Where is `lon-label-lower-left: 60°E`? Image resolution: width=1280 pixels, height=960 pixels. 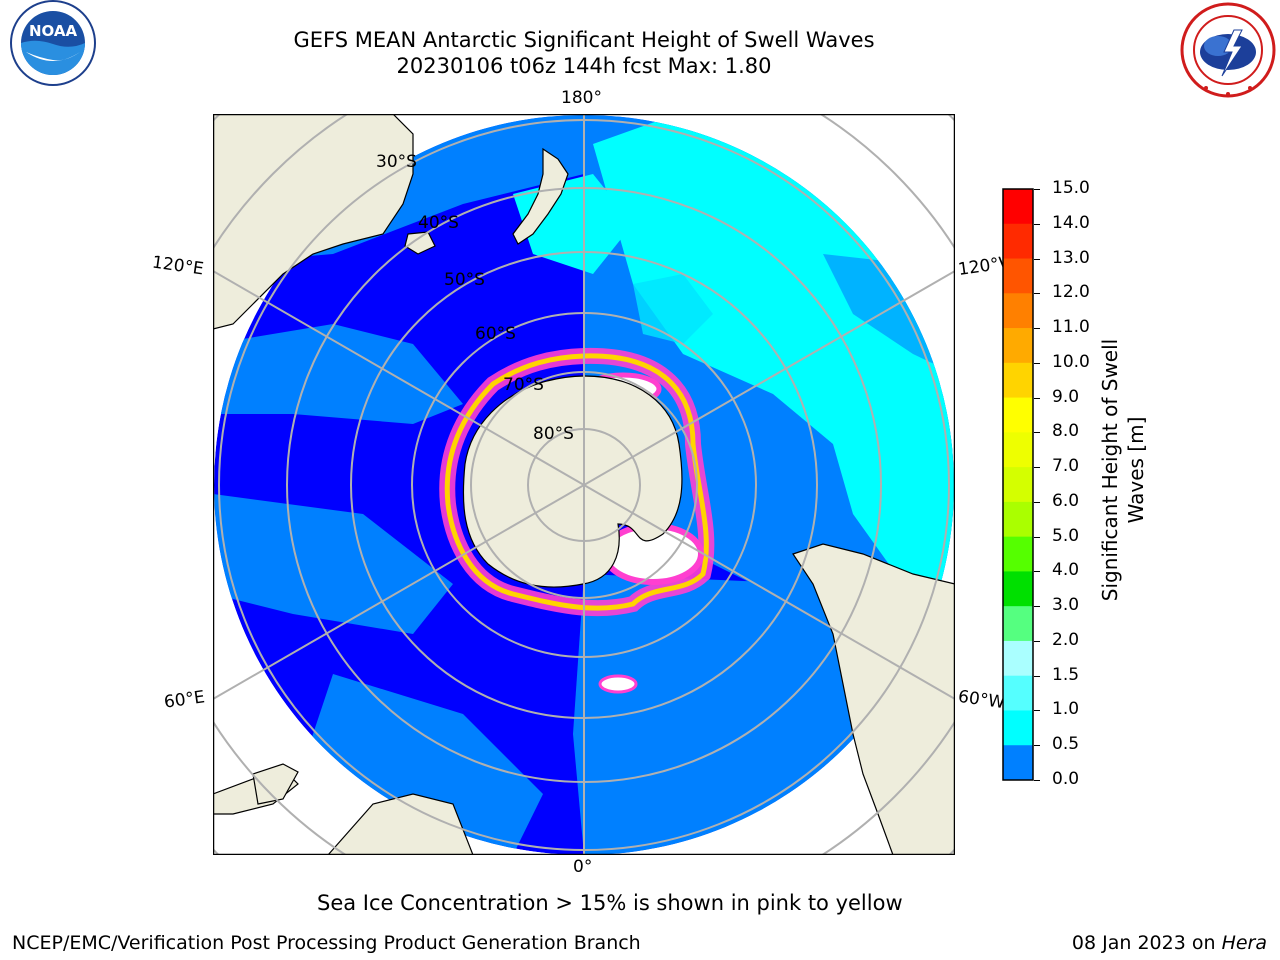 lon-label-lower-left: 60°E is located at coordinates (184, 700).